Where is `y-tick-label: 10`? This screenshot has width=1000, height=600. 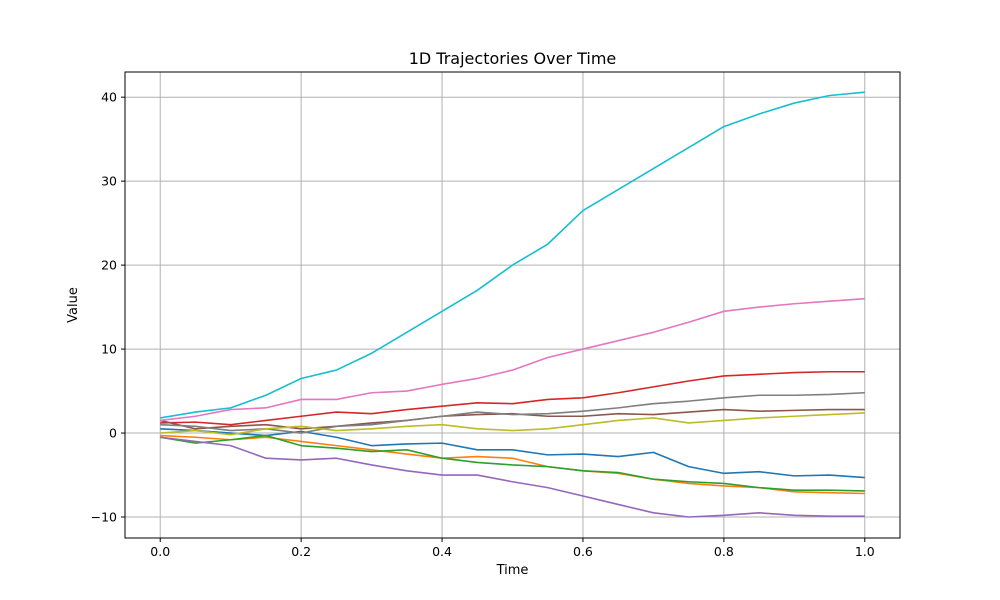 y-tick-label: 10 is located at coordinates (109, 349).